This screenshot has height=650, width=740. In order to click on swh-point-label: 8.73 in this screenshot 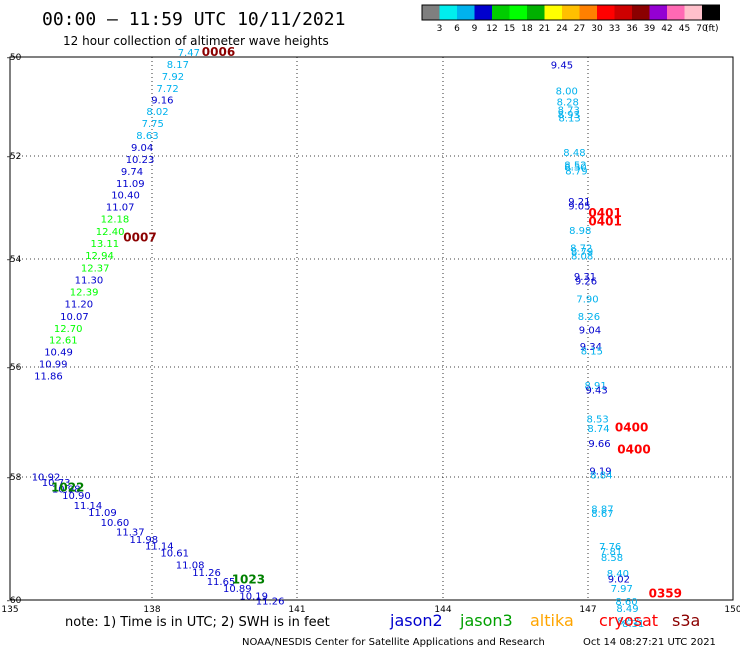, I will do `click(569, 111)`.